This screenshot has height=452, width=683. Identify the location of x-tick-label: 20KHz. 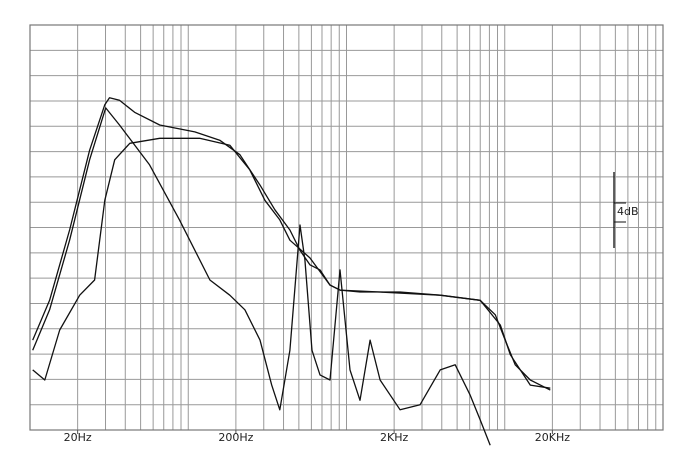
(552, 437).